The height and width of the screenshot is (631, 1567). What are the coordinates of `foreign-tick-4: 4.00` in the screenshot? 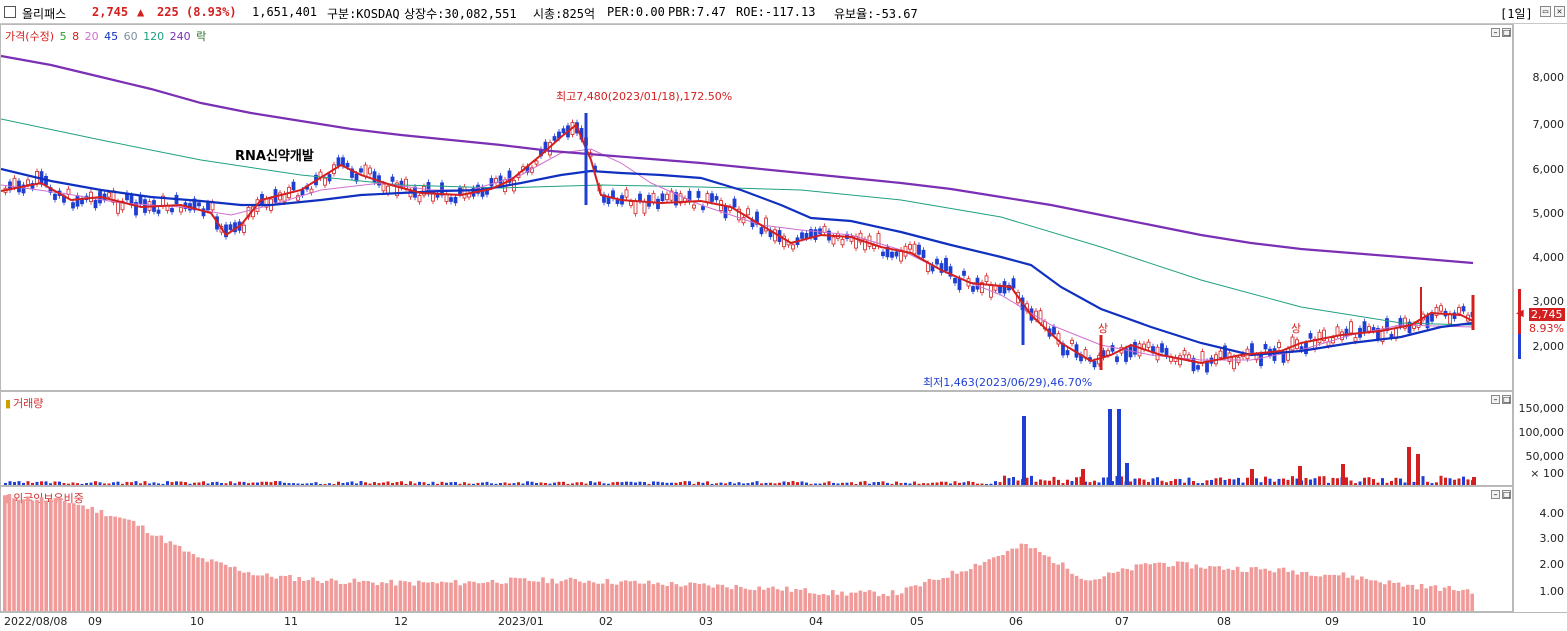 It's located at (1552, 513).